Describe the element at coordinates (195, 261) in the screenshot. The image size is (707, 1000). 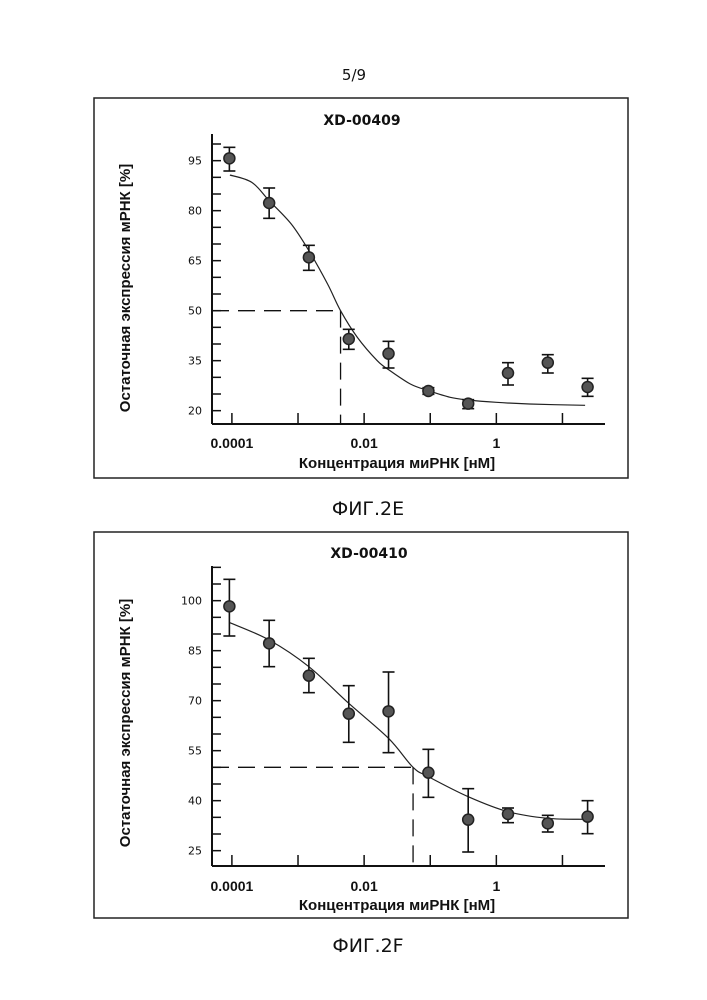
I see `y-tick-label: 65` at that location.